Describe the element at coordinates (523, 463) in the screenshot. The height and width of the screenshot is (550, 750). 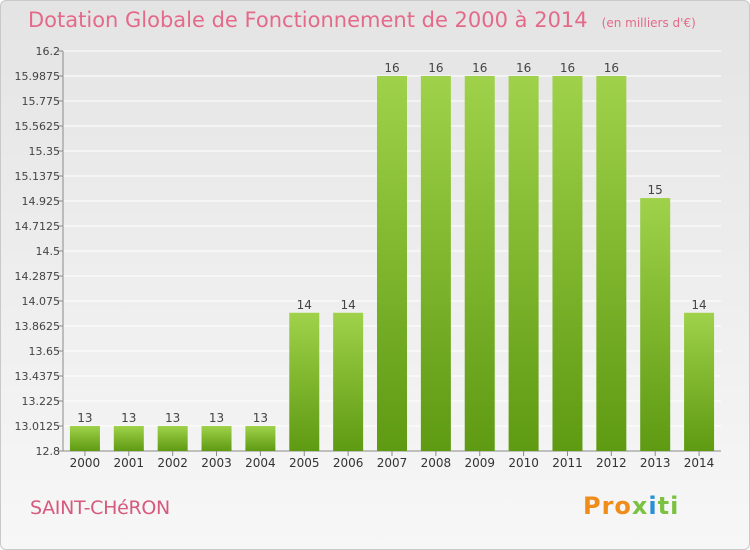
I see `x-tick-label: 2010` at that location.